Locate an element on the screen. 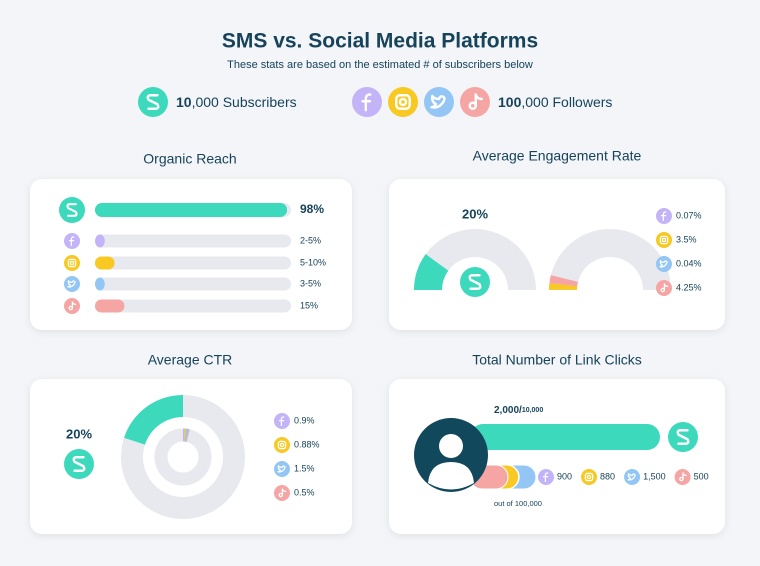 The image size is (760, 566). value-label: 2,000/10,000 is located at coordinates (518, 410).